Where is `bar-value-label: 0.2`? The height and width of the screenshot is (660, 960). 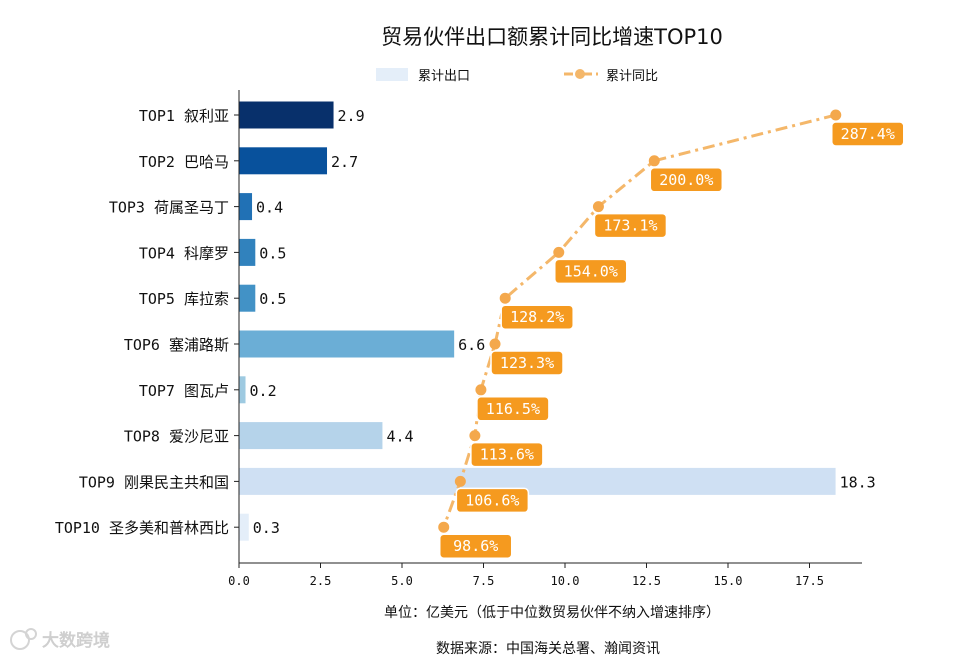
bar-value-label: 0.2 is located at coordinates (263, 391).